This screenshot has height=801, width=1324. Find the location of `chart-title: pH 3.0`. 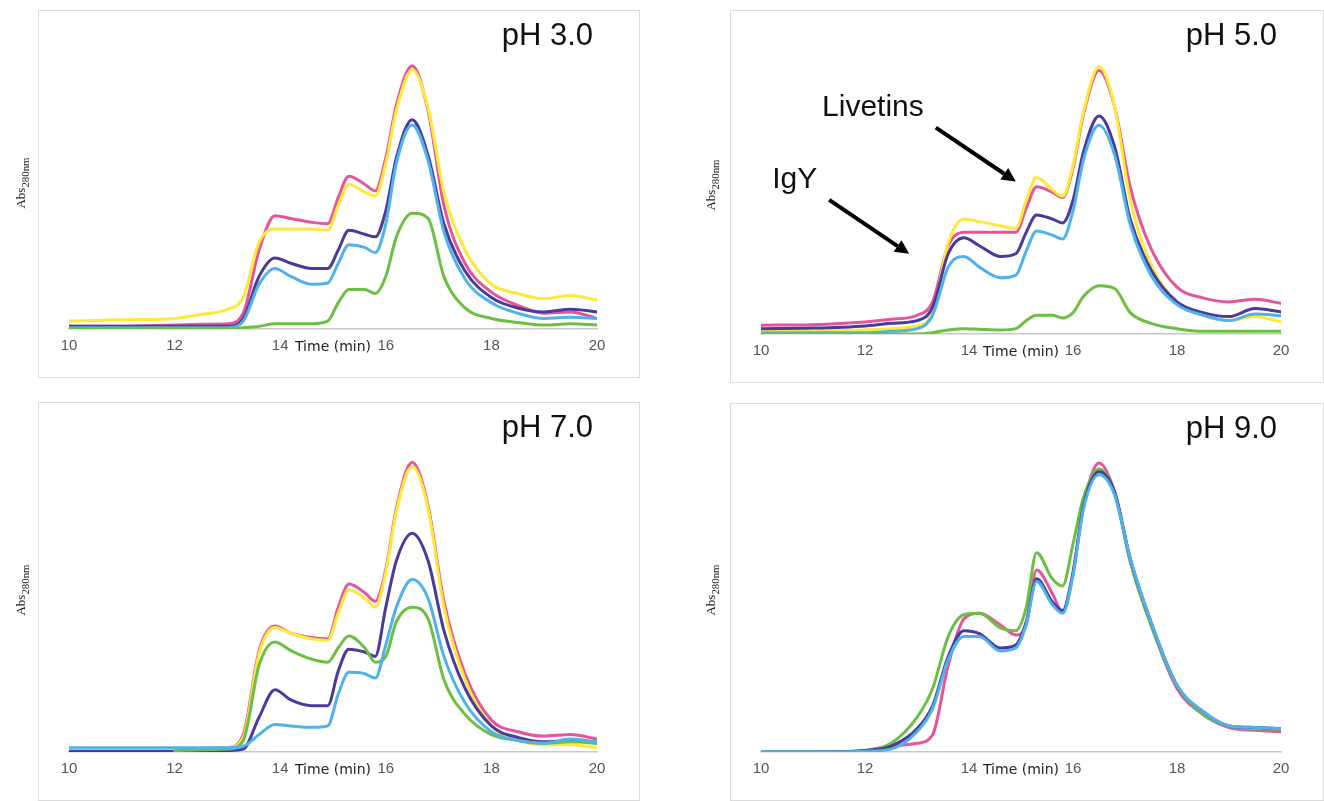

chart-title: pH 3.0 is located at coordinates (547, 35).